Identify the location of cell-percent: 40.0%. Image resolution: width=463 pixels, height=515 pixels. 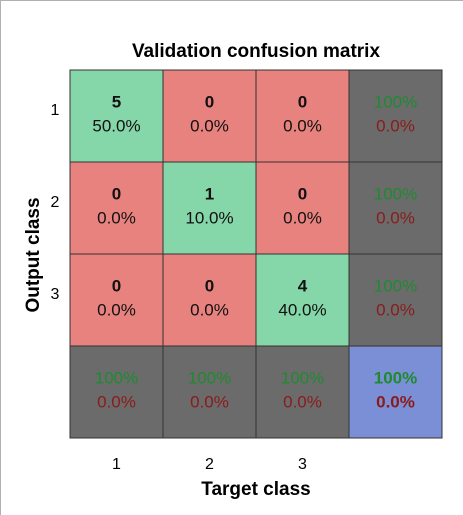
(302, 309).